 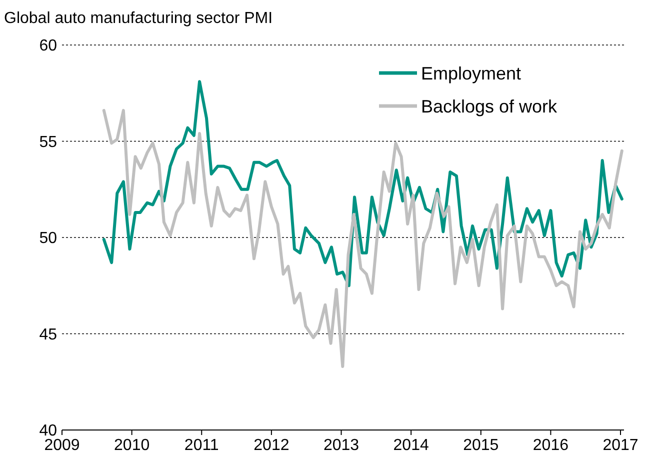 I want to click on y-tick-label: 60, so click(x=48, y=46).